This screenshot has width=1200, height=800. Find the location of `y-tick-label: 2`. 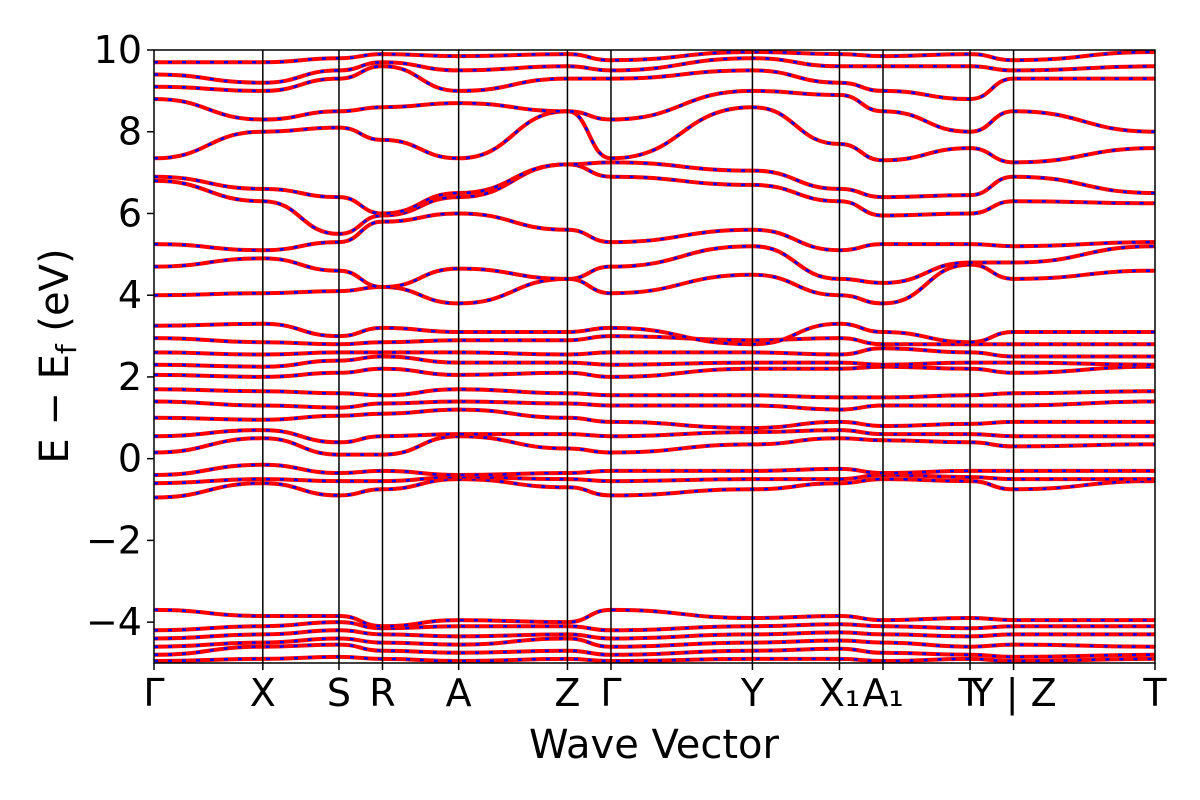

y-tick-label: 2 is located at coordinates (130, 377).